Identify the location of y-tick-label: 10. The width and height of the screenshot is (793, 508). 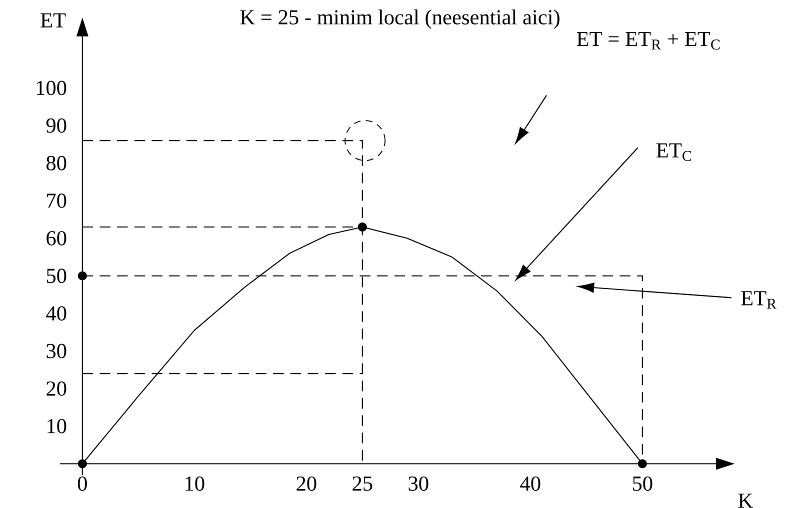
(57, 426).